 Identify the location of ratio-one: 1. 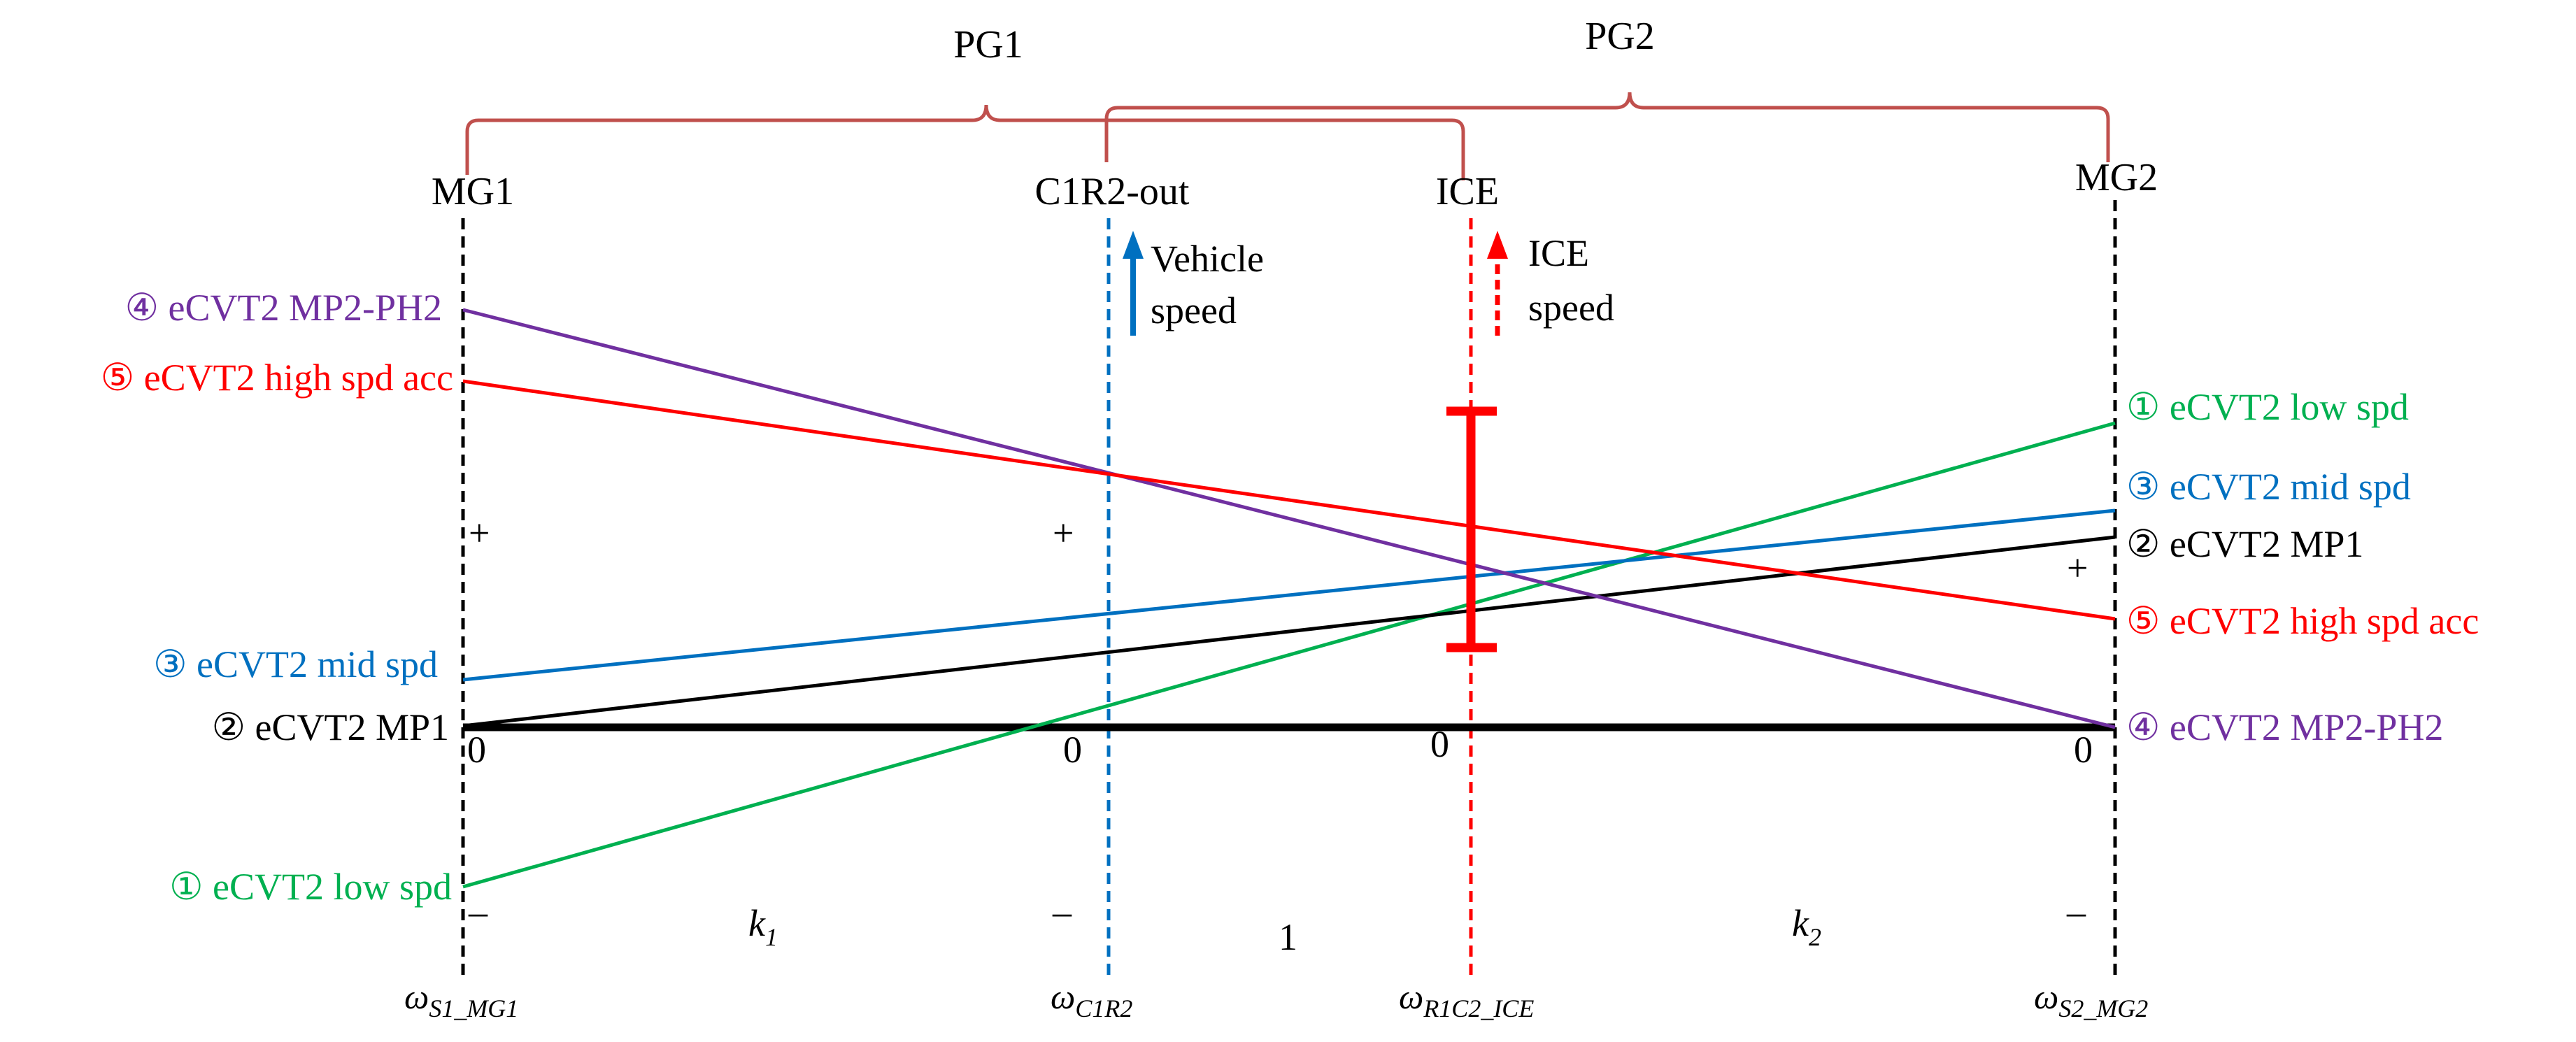
(1288, 937).